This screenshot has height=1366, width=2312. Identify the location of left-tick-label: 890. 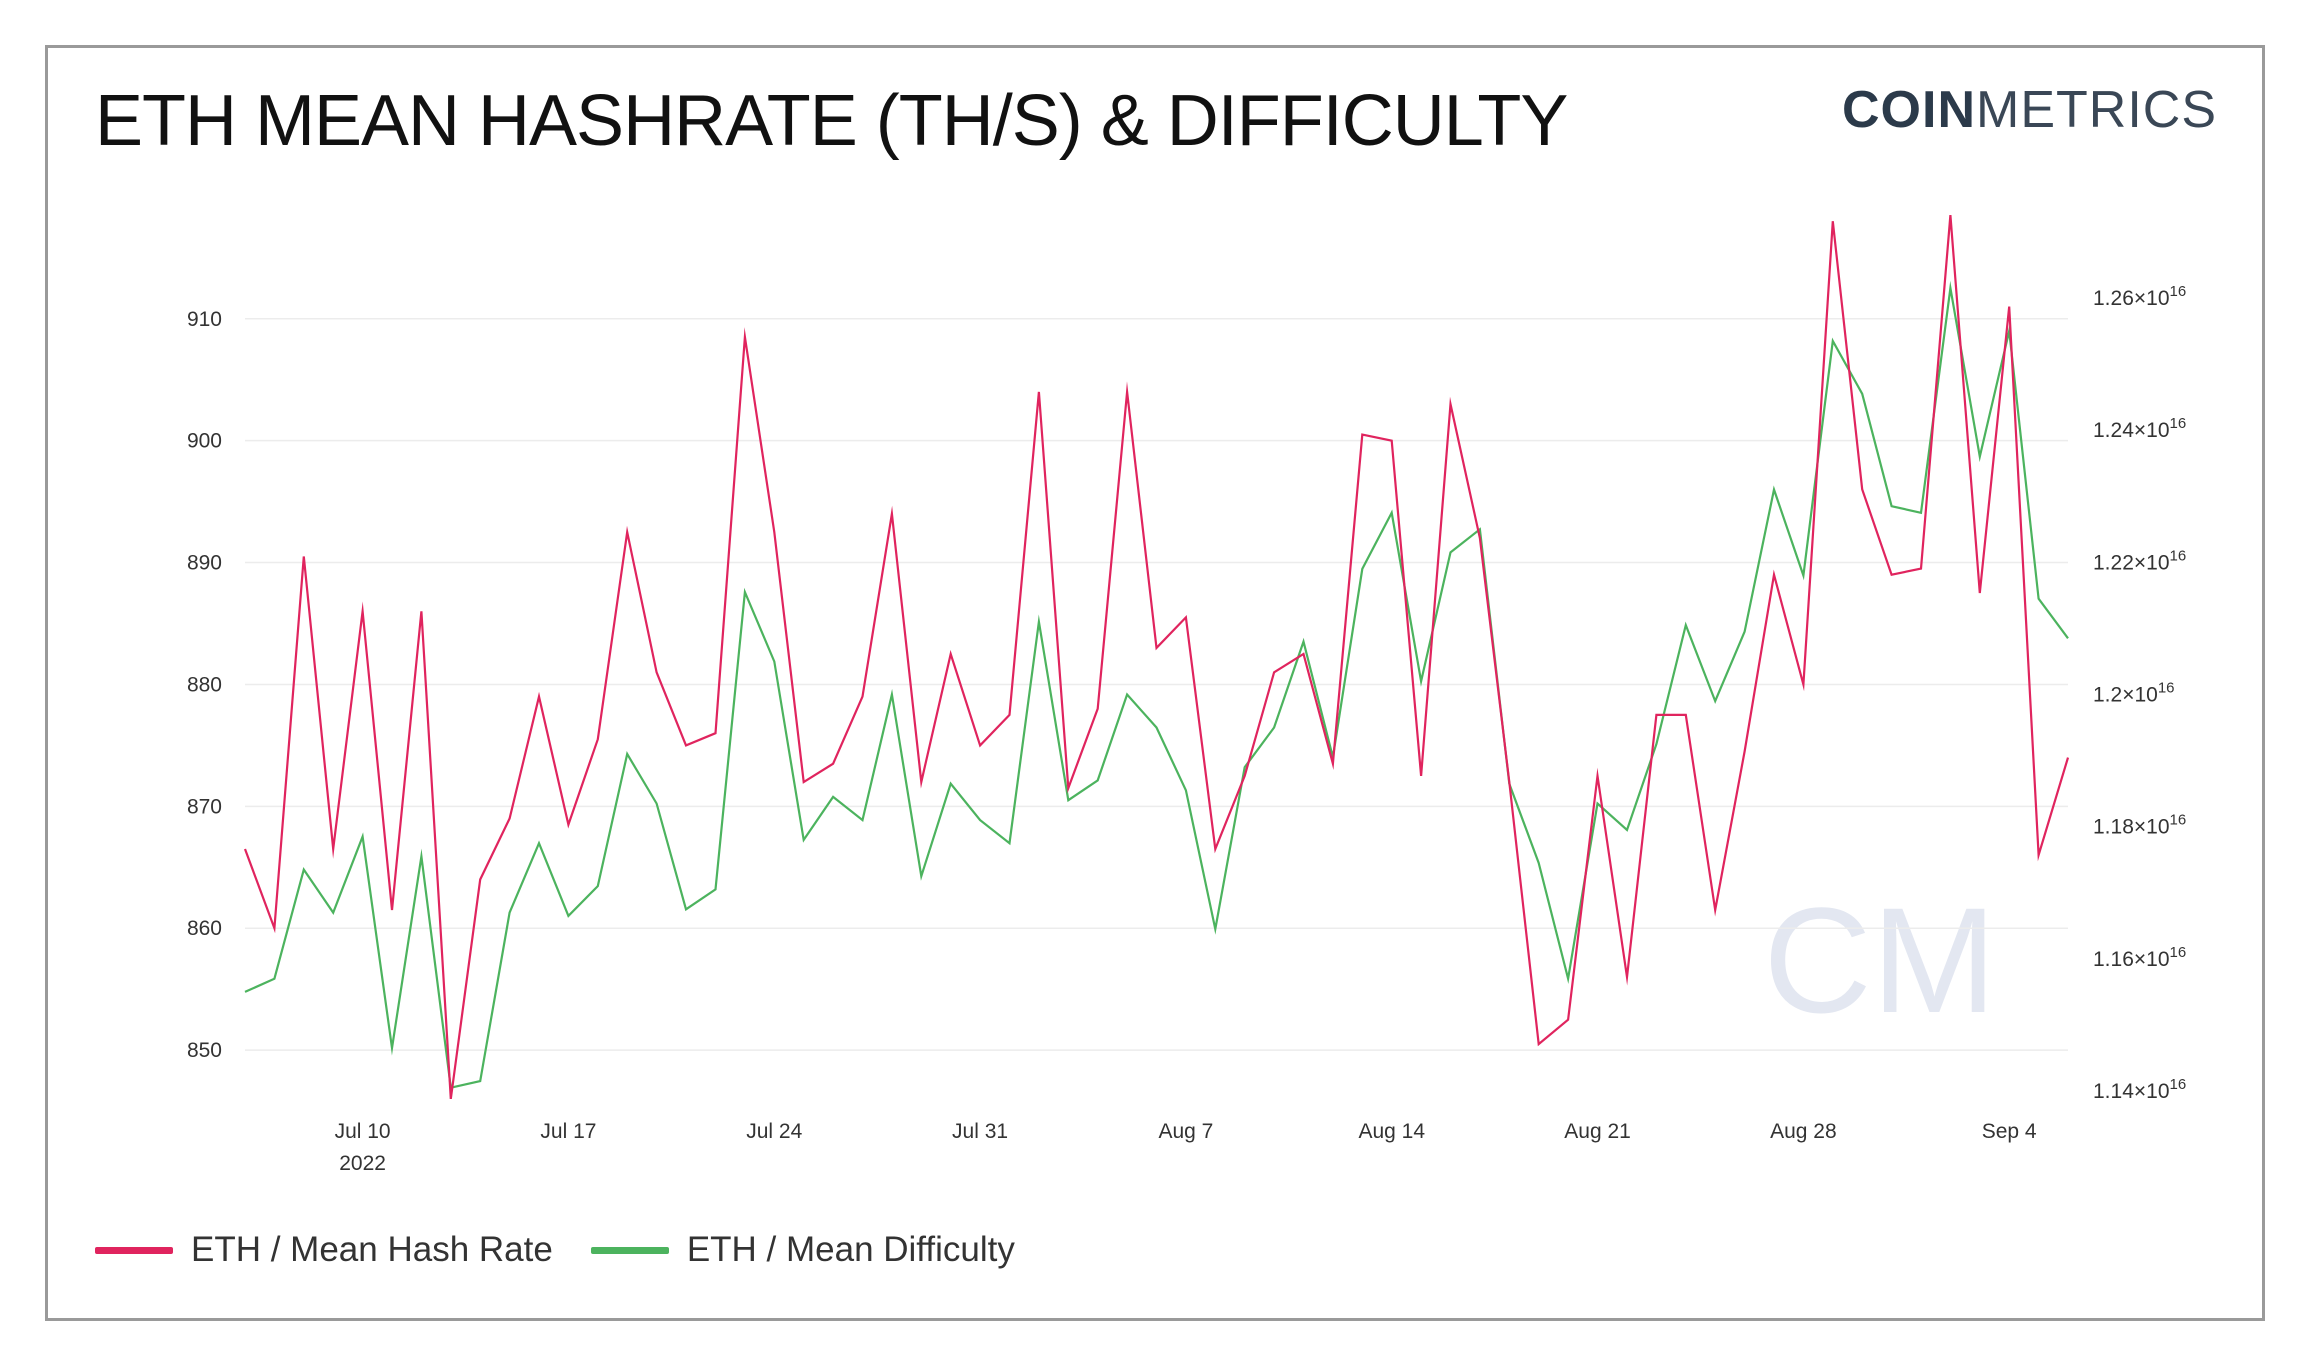
(204, 563).